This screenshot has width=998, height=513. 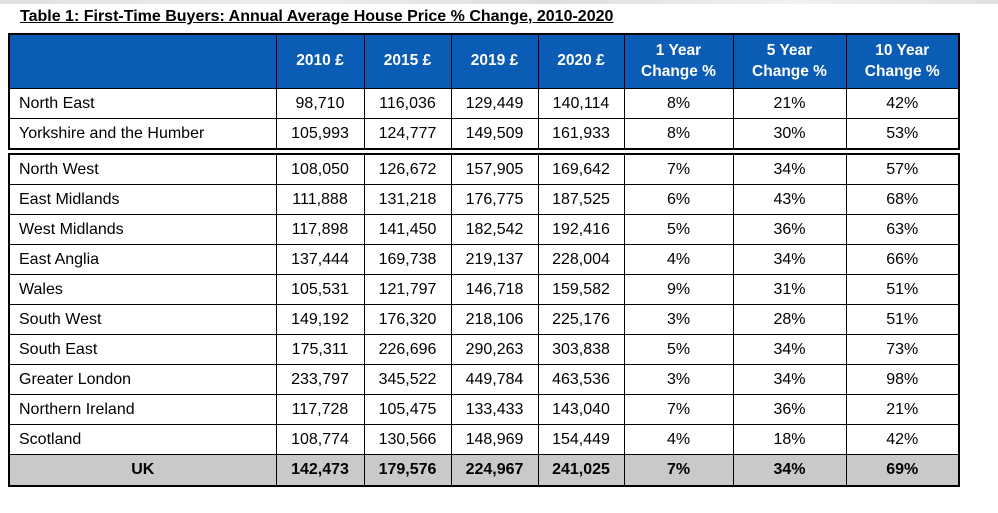 I want to click on value-cell: 131,218, so click(x=407, y=199).